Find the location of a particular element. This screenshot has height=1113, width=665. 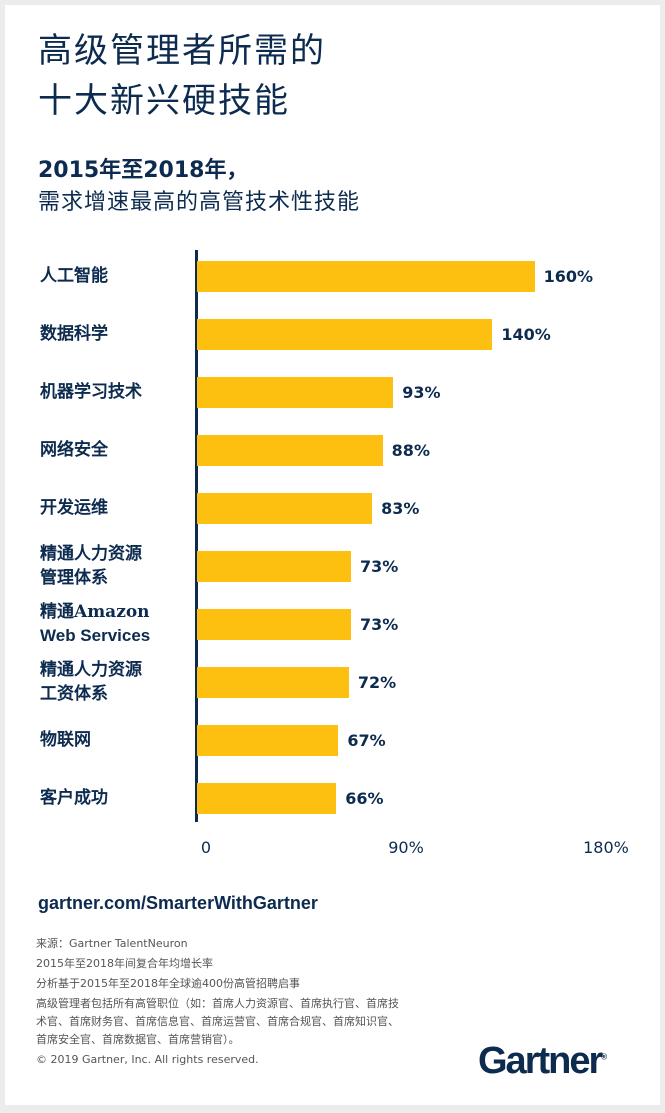

category-label: 数据科学 is located at coordinates (74, 334).